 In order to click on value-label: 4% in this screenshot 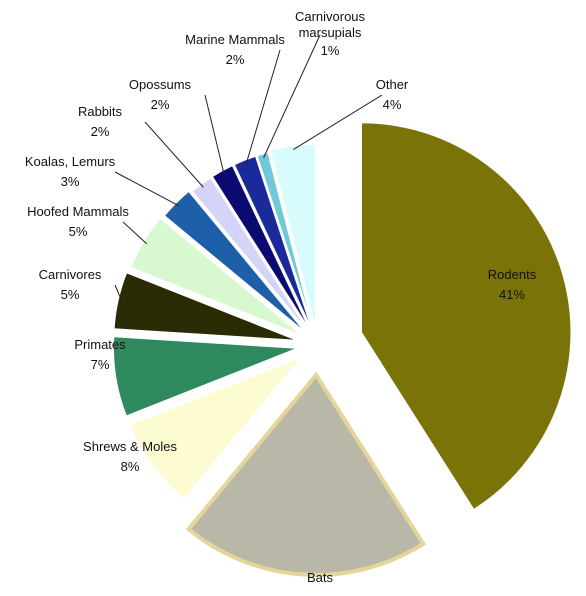, I will do `click(392, 104)`.